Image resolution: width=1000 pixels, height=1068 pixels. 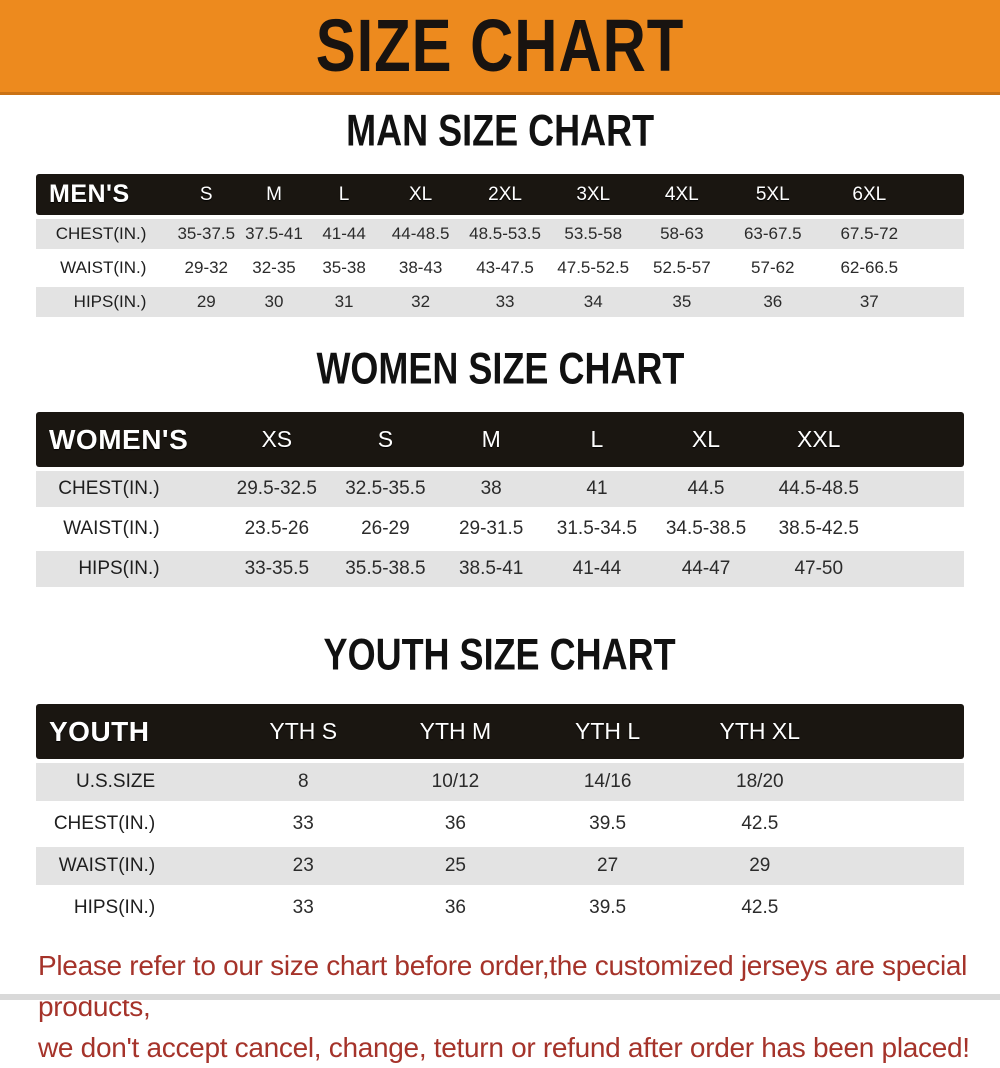 What do you see at coordinates (274, 267) in the screenshot?
I see `size-value-cell: 32-35` at bounding box center [274, 267].